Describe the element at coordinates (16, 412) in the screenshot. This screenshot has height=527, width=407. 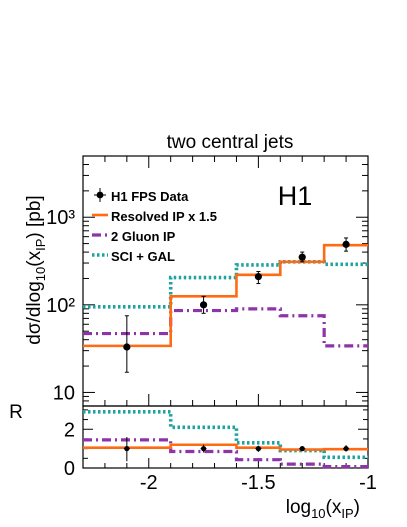
I see `ratio-axis-label: R` at that location.